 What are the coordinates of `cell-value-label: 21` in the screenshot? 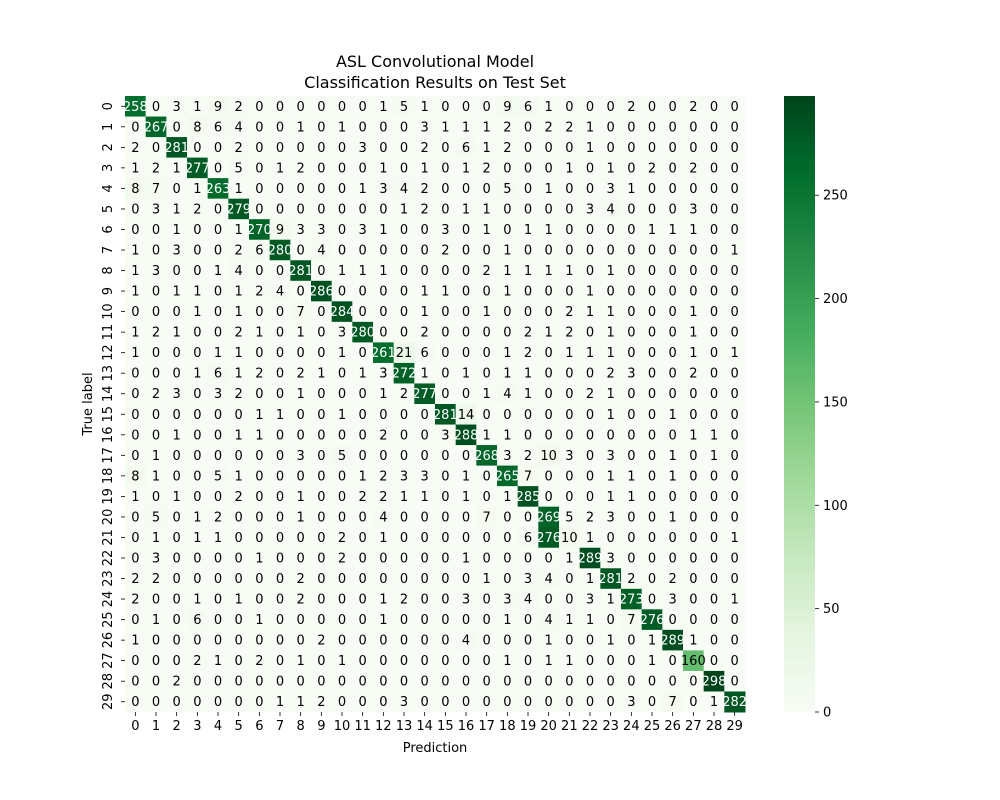 It's located at (404, 353).